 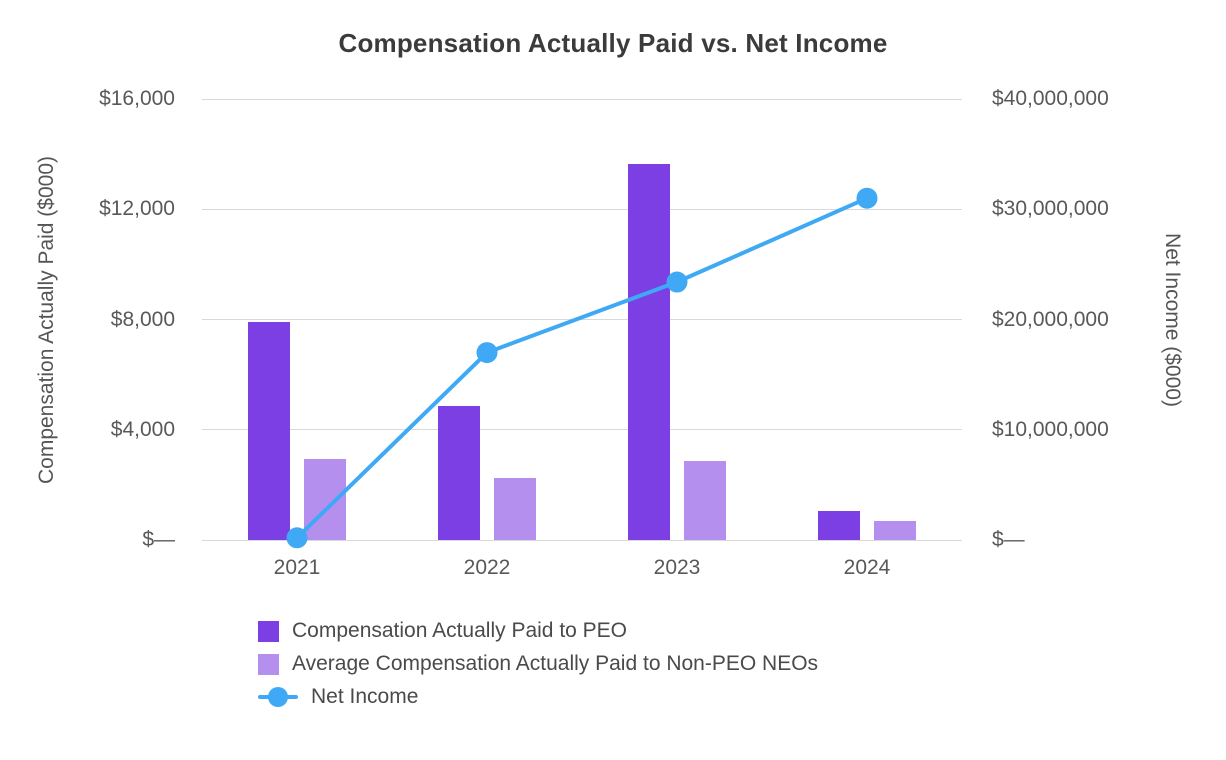 What do you see at coordinates (142, 319) in the screenshot?
I see `left-axis-tick-label: $8,000` at bounding box center [142, 319].